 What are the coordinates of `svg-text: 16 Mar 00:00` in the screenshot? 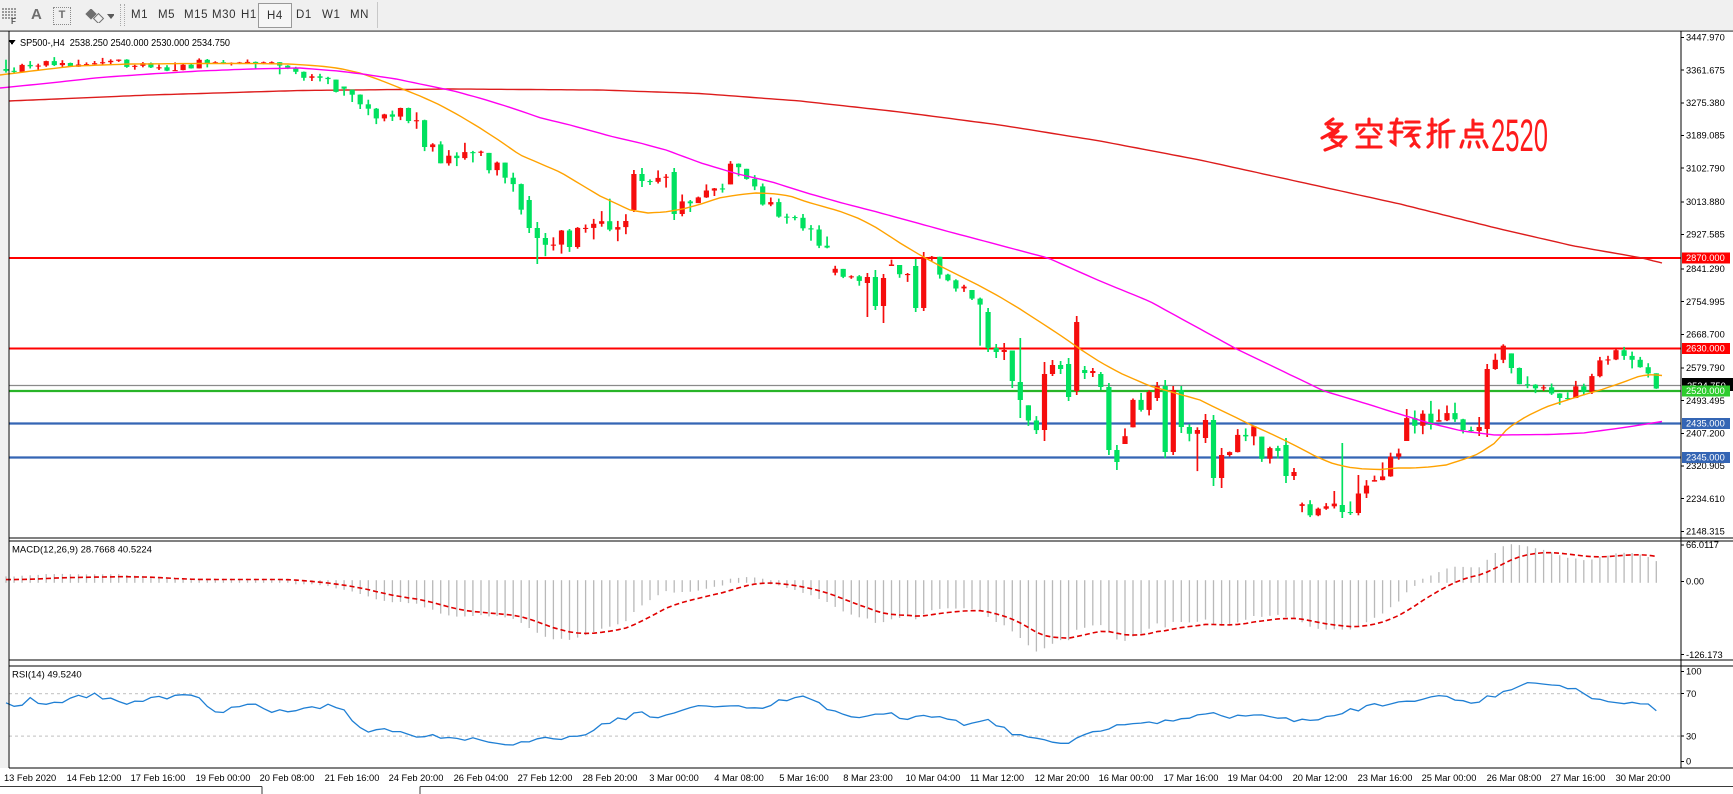 It's located at (1126, 778).